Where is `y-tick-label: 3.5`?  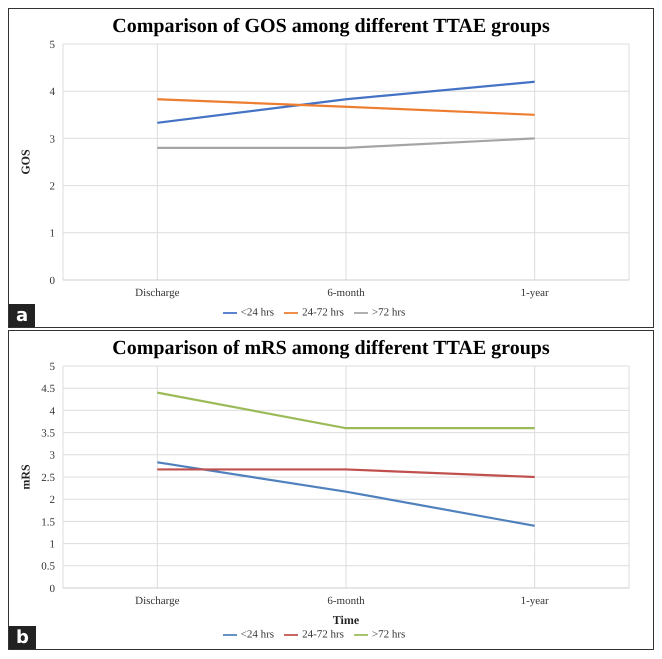 y-tick-label: 3.5 is located at coordinates (48, 434).